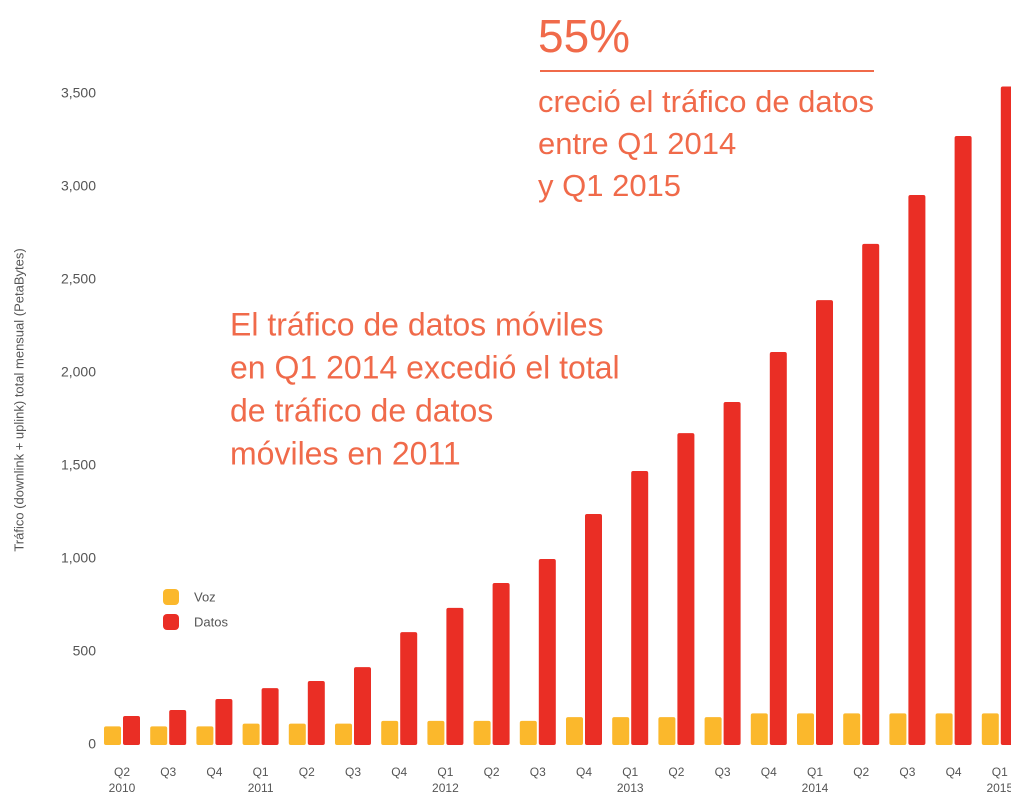  I want to click on y-tick-label: 0, so click(92, 744).